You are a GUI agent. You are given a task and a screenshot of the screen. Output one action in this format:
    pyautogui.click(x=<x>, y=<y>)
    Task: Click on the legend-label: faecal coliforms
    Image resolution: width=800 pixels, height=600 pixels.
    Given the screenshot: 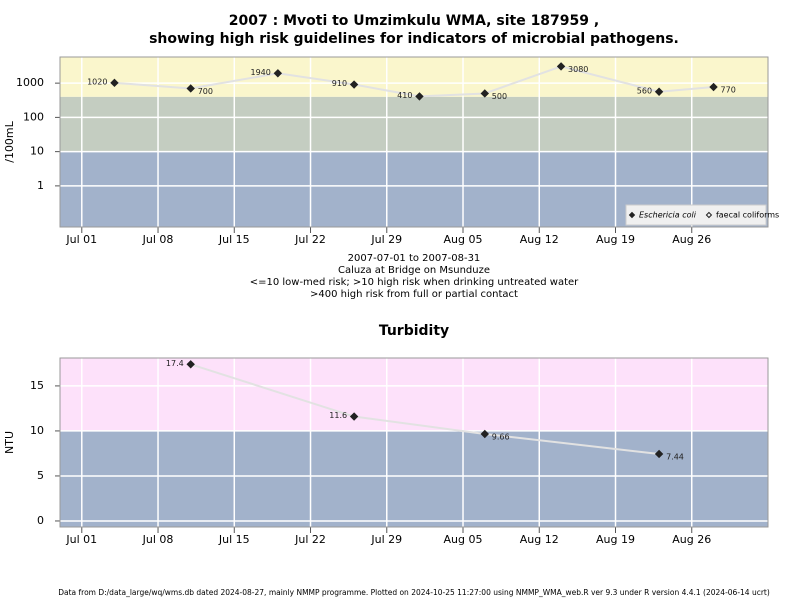 What is the action you would take?
    pyautogui.click(x=747, y=215)
    